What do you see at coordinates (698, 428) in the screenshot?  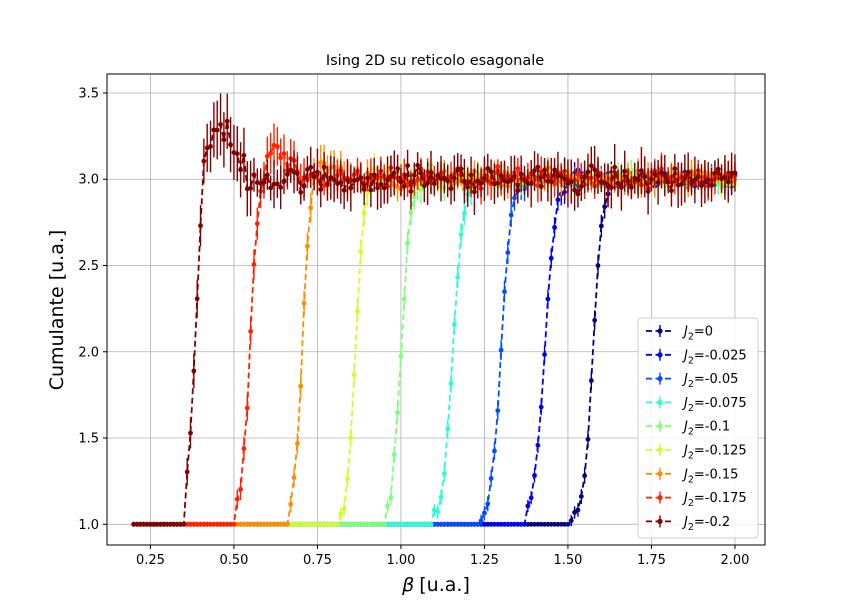 I see `legend-box` at bounding box center [698, 428].